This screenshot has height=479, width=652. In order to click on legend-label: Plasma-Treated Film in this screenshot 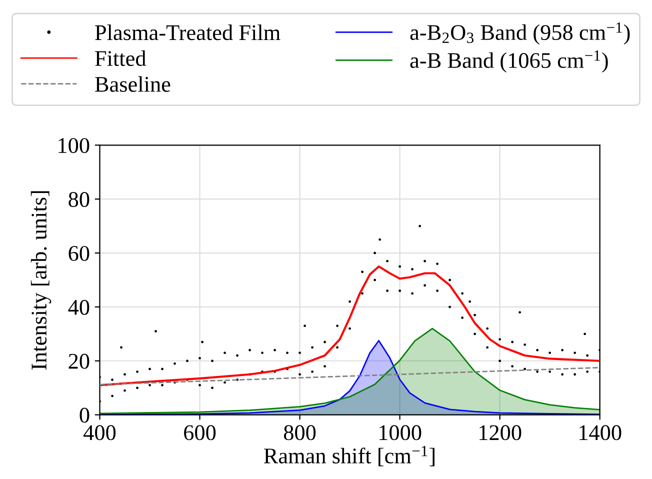, I will do `click(187, 32)`.